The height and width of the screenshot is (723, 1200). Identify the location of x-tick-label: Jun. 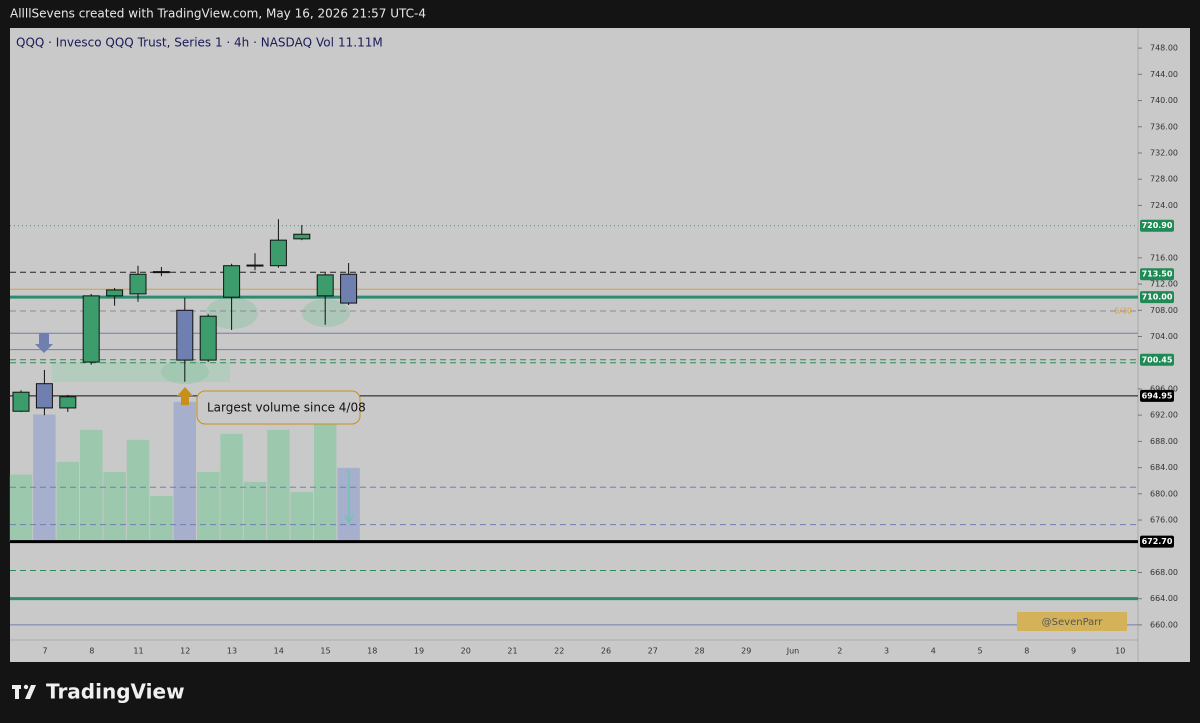
(793, 651).